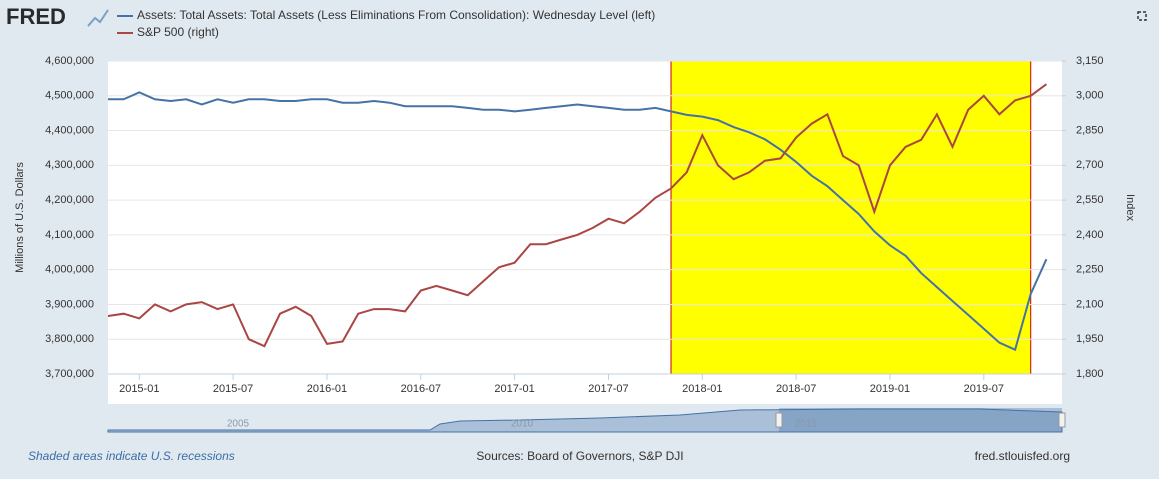 The width and height of the screenshot is (1159, 479). I want to click on y2-tick-label: 2,250, so click(1090, 270).